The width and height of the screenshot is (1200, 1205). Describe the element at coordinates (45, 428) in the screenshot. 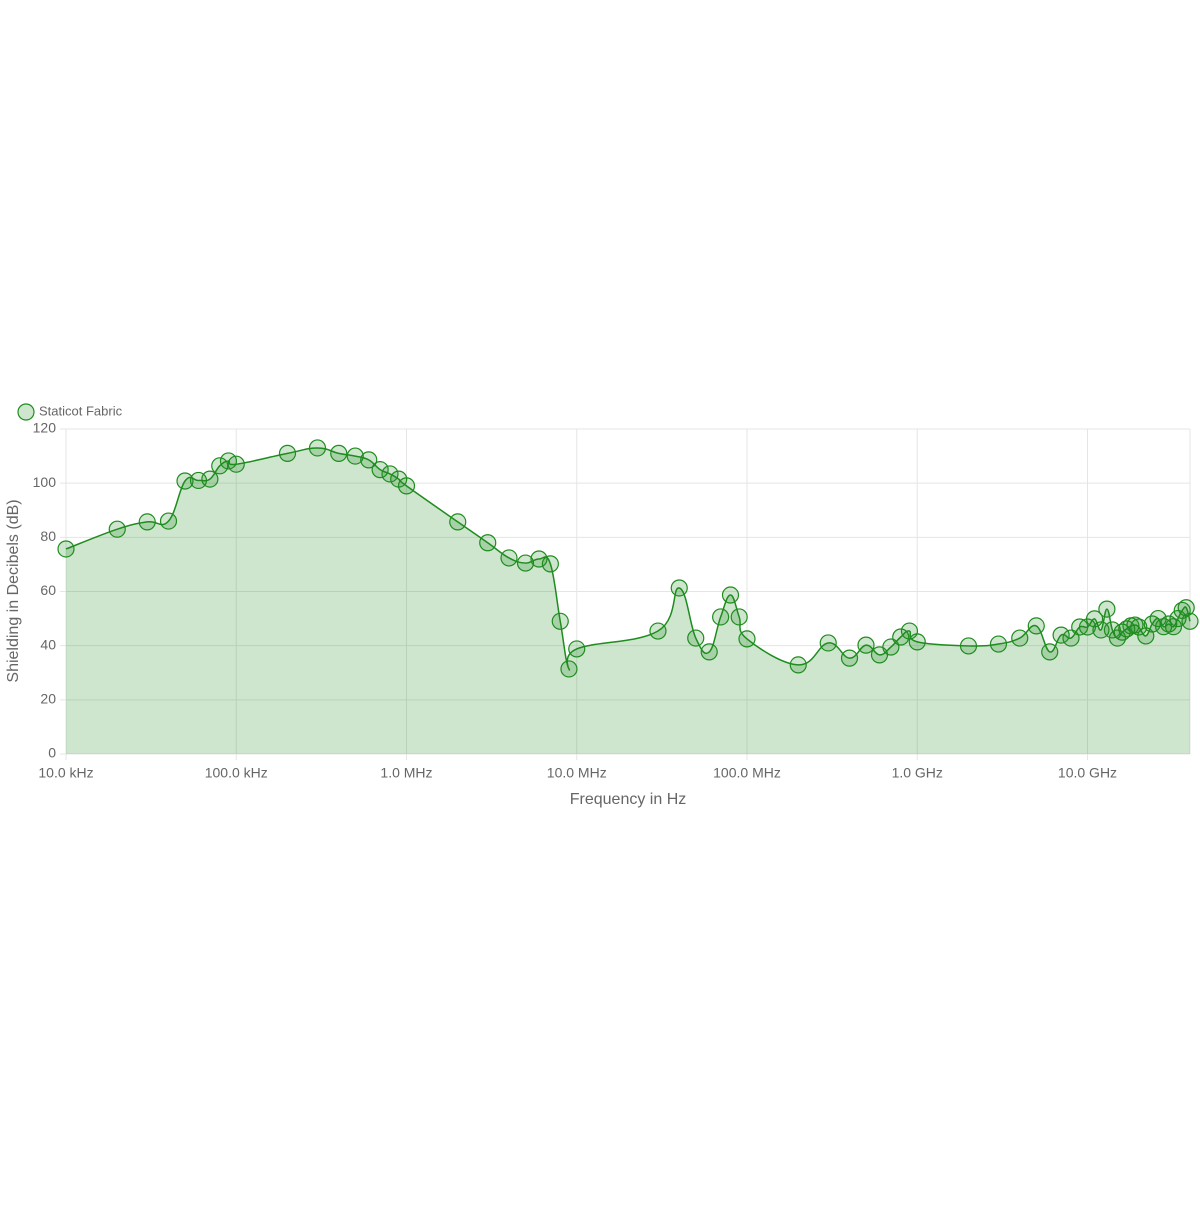

I see `y-tick-label: 120` at that location.